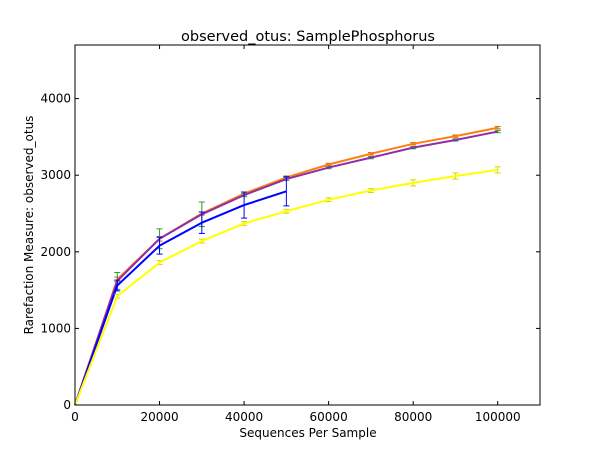 Image resolution: width=600 pixels, height=450 pixels. What do you see at coordinates (75, 417) in the screenshot?
I see `x-tick-label: 0` at bounding box center [75, 417].